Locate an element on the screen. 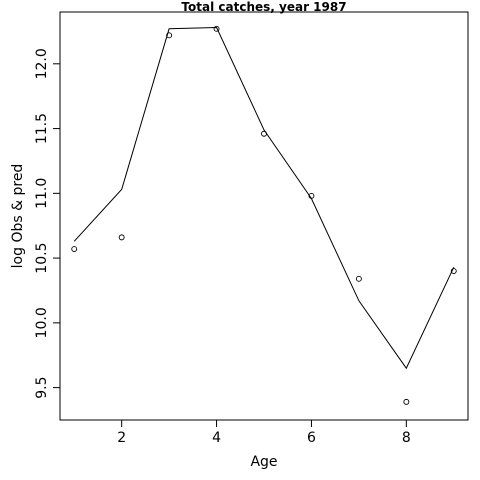 The height and width of the screenshot is (480, 480). y-tick-label: 10.0 is located at coordinates (42, 322).